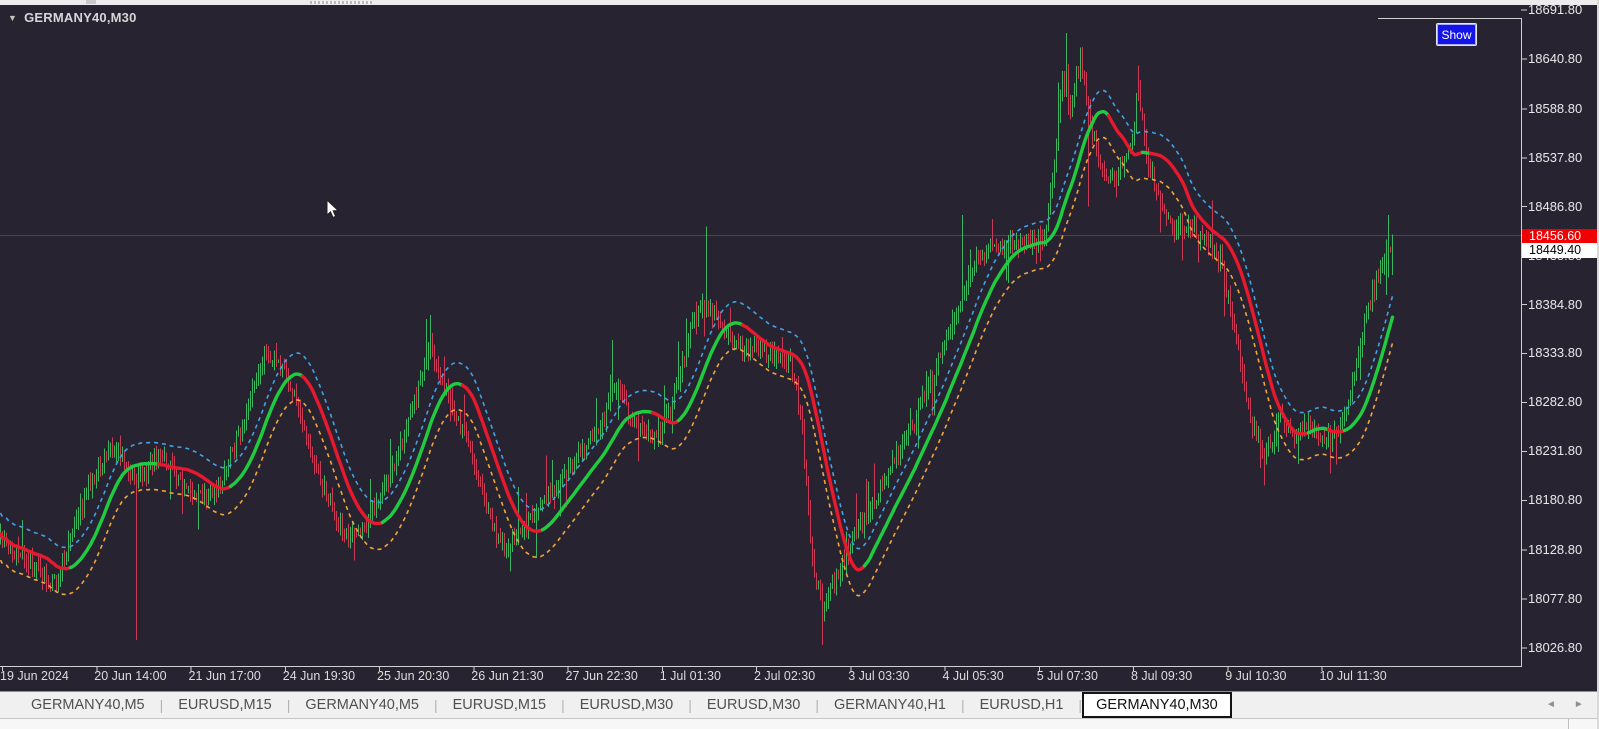 Image resolution: width=1599 pixels, height=729 pixels. Describe the element at coordinates (319, 676) in the screenshot. I see `time-axis-label: 24 Jun 19:30` at that location.